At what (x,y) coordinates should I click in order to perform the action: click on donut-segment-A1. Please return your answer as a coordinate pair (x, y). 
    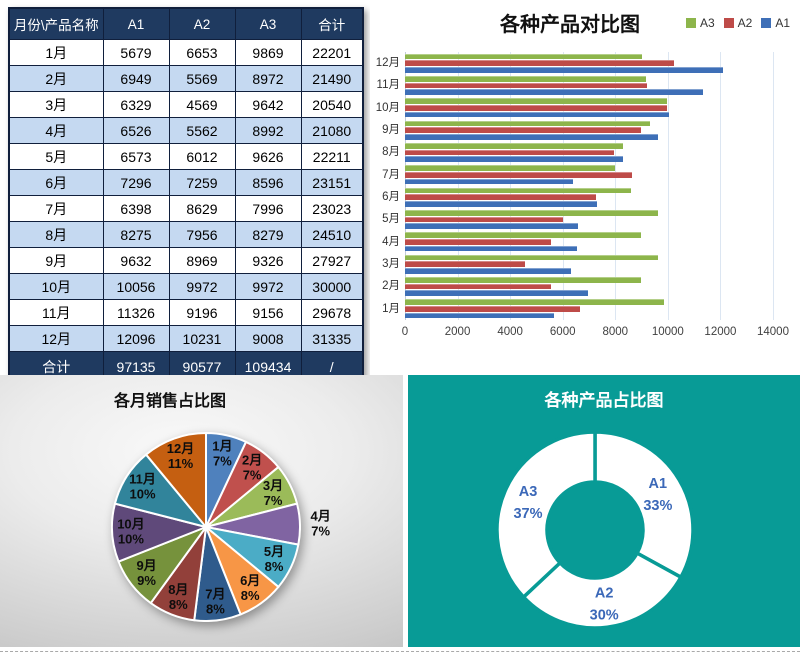
    Looking at the image, I should click on (644, 505).